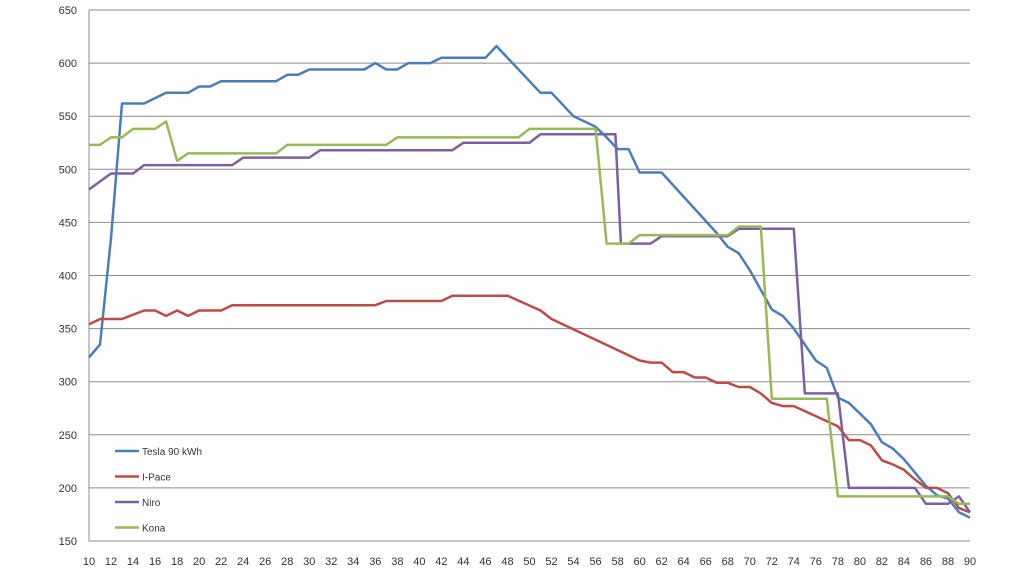 The image size is (1024, 576). Describe the element at coordinates (68, 330) in the screenshot. I see `y-tick-label: 350` at that location.